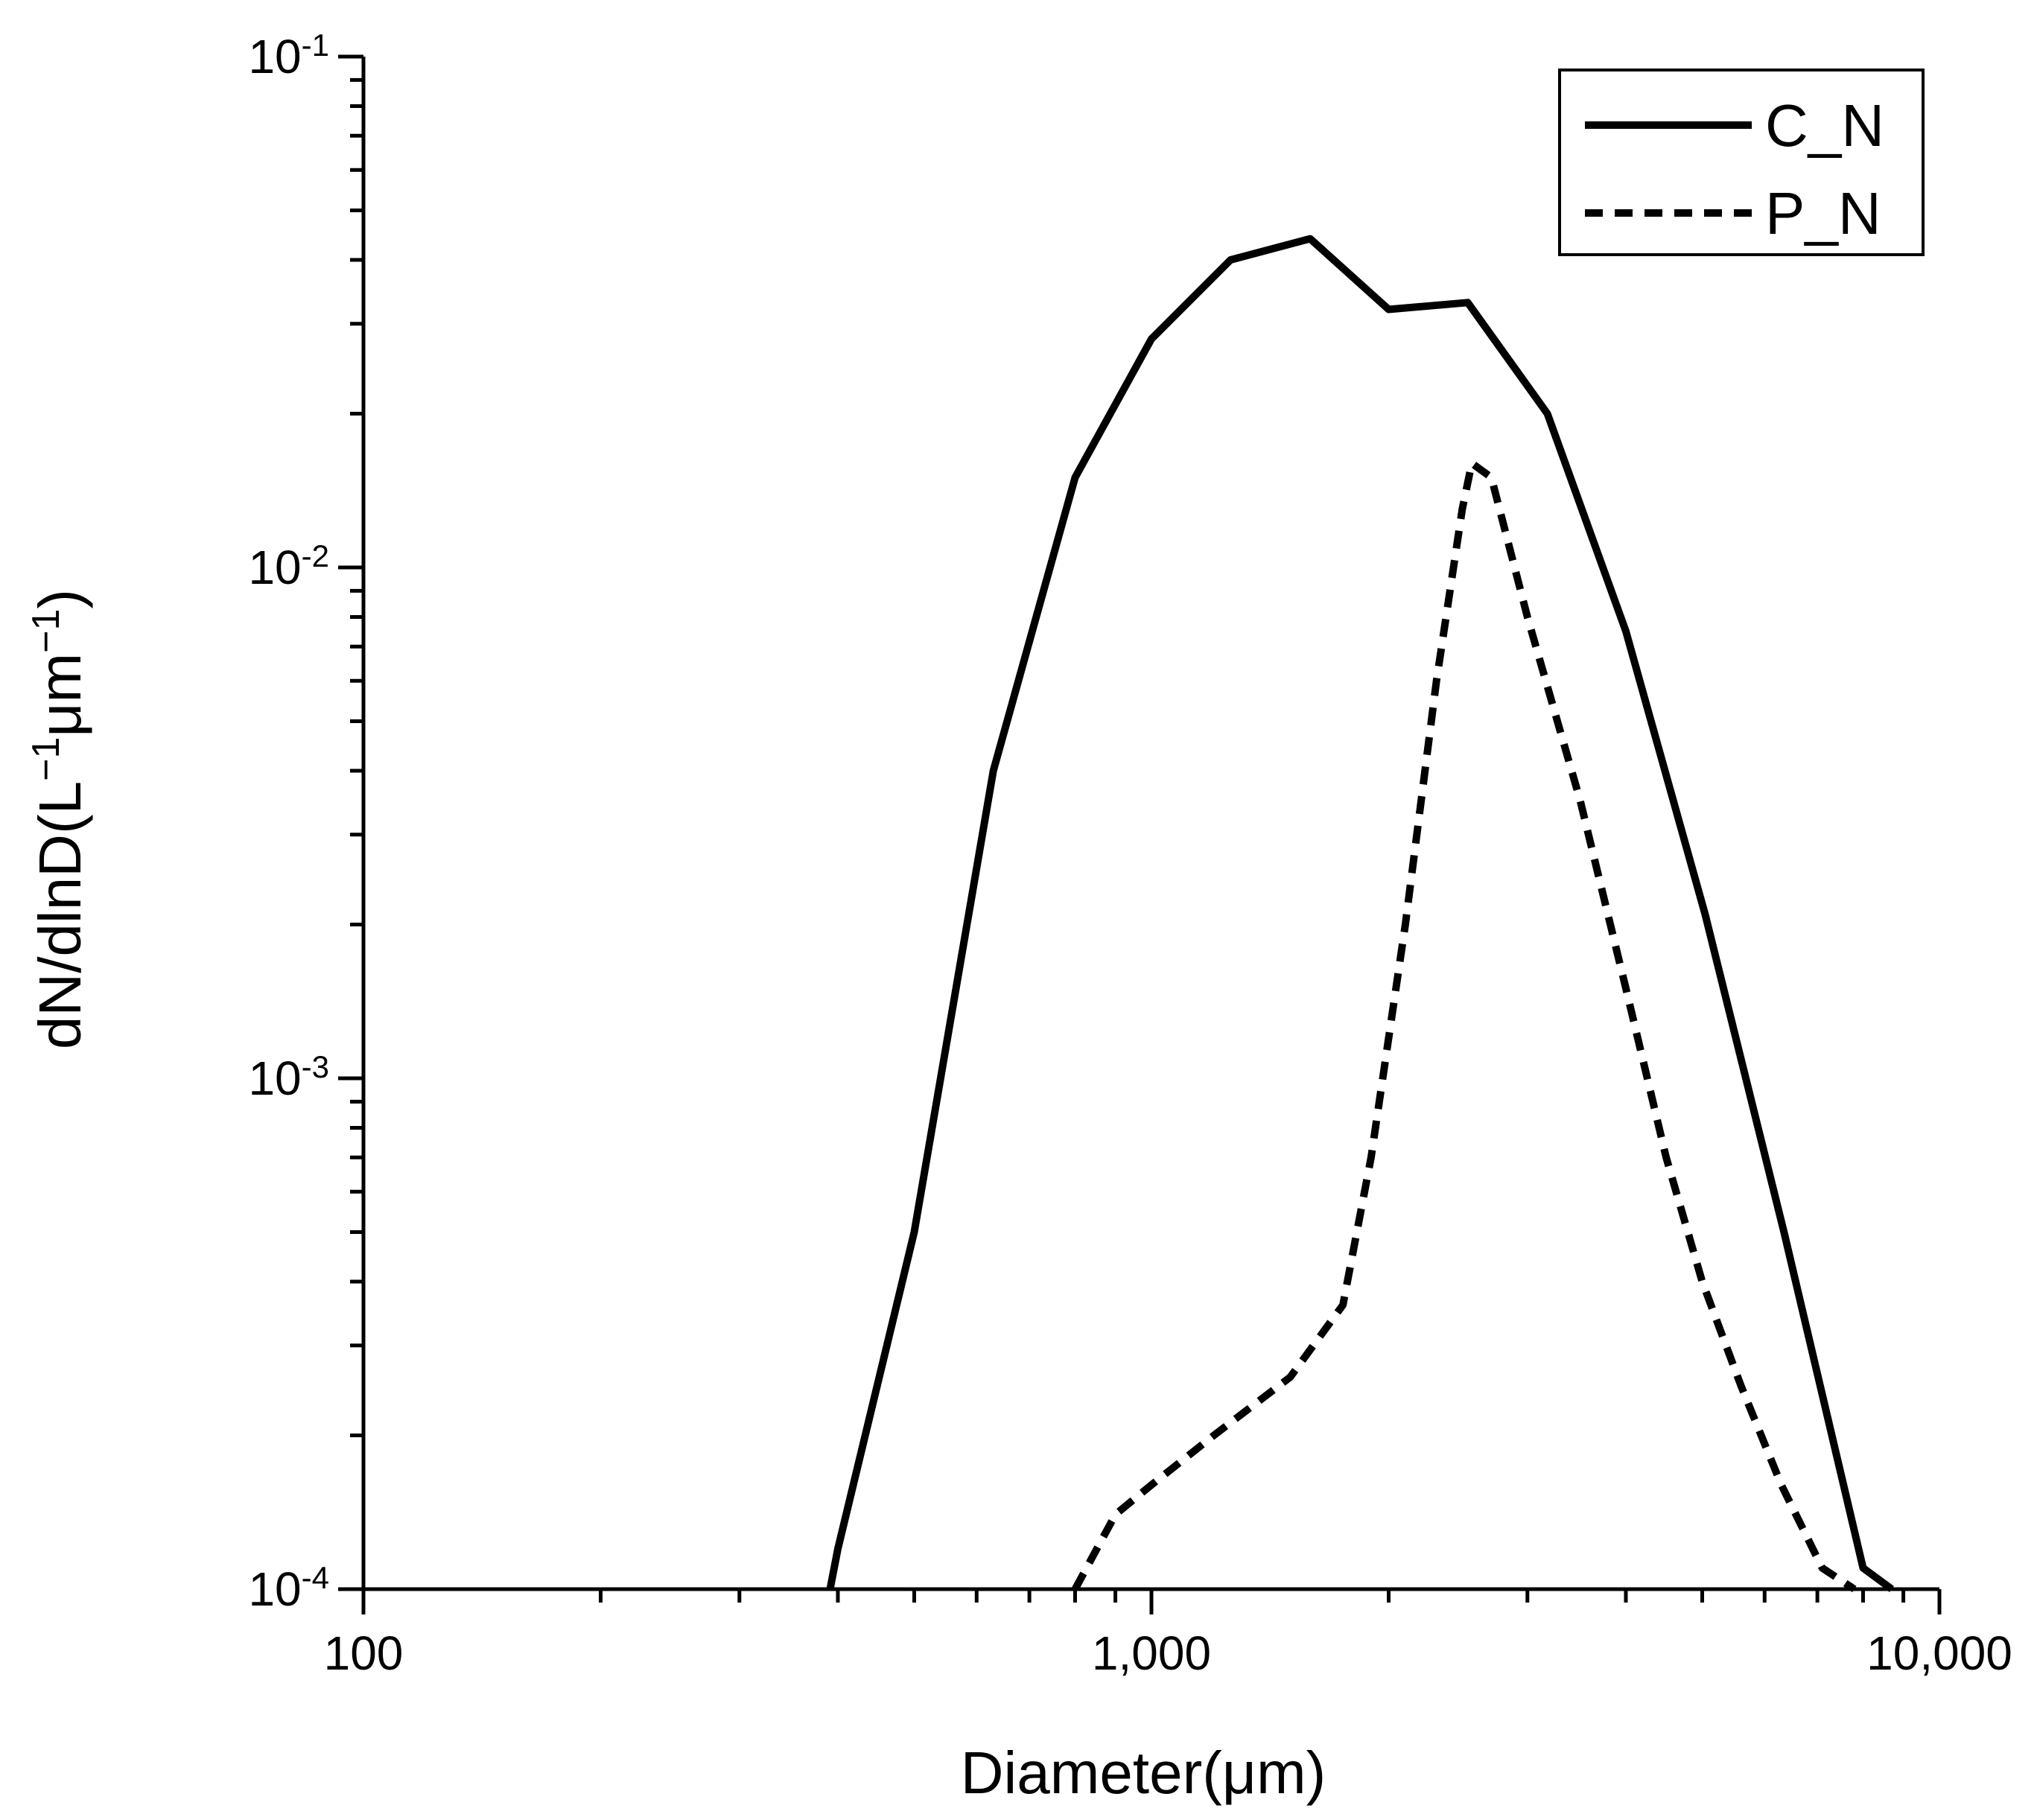 The height and width of the screenshot is (1820, 2037). Describe the element at coordinates (315, 555) in the screenshot. I see `y-tick-label-exponent: -2` at that location.